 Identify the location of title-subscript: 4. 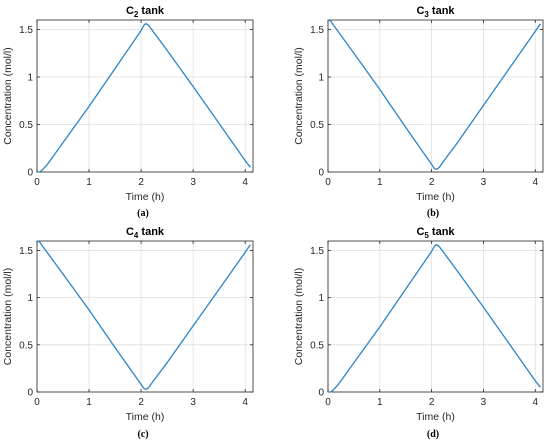
(136, 235).